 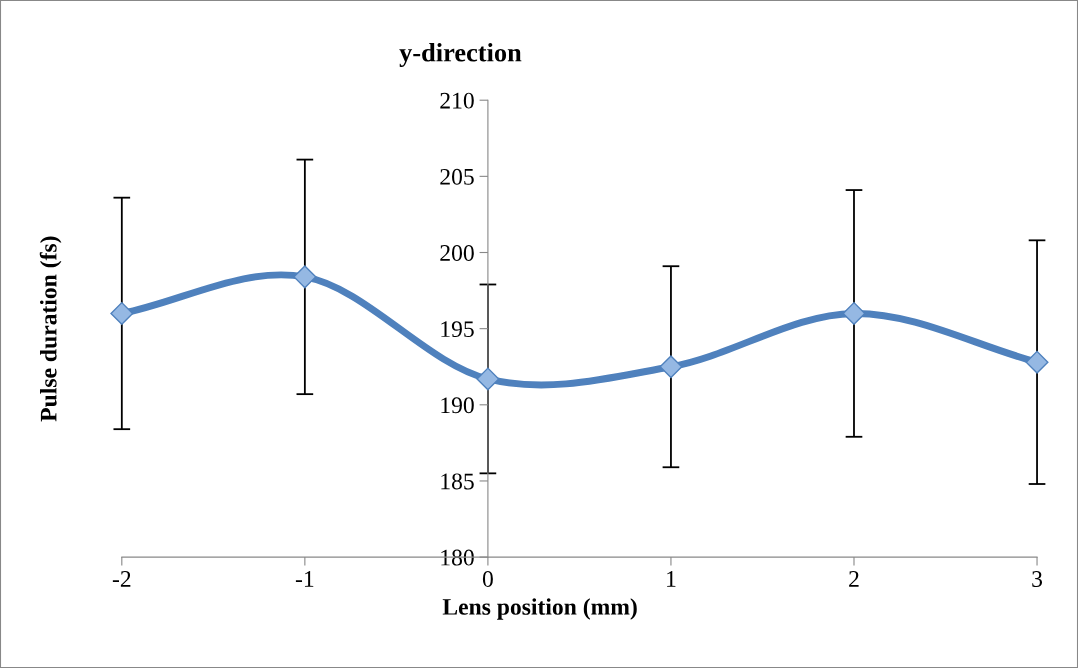 I want to click on y-tick-label: 180, so click(x=457, y=557).